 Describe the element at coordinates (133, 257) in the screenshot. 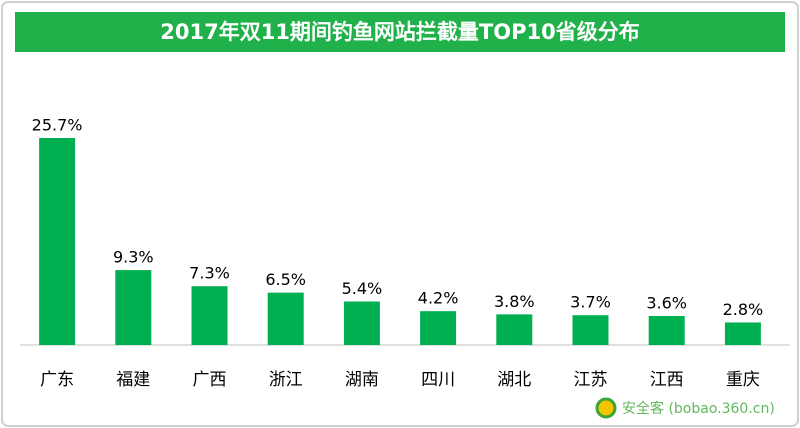

I see `value-label: 9.3%` at that location.